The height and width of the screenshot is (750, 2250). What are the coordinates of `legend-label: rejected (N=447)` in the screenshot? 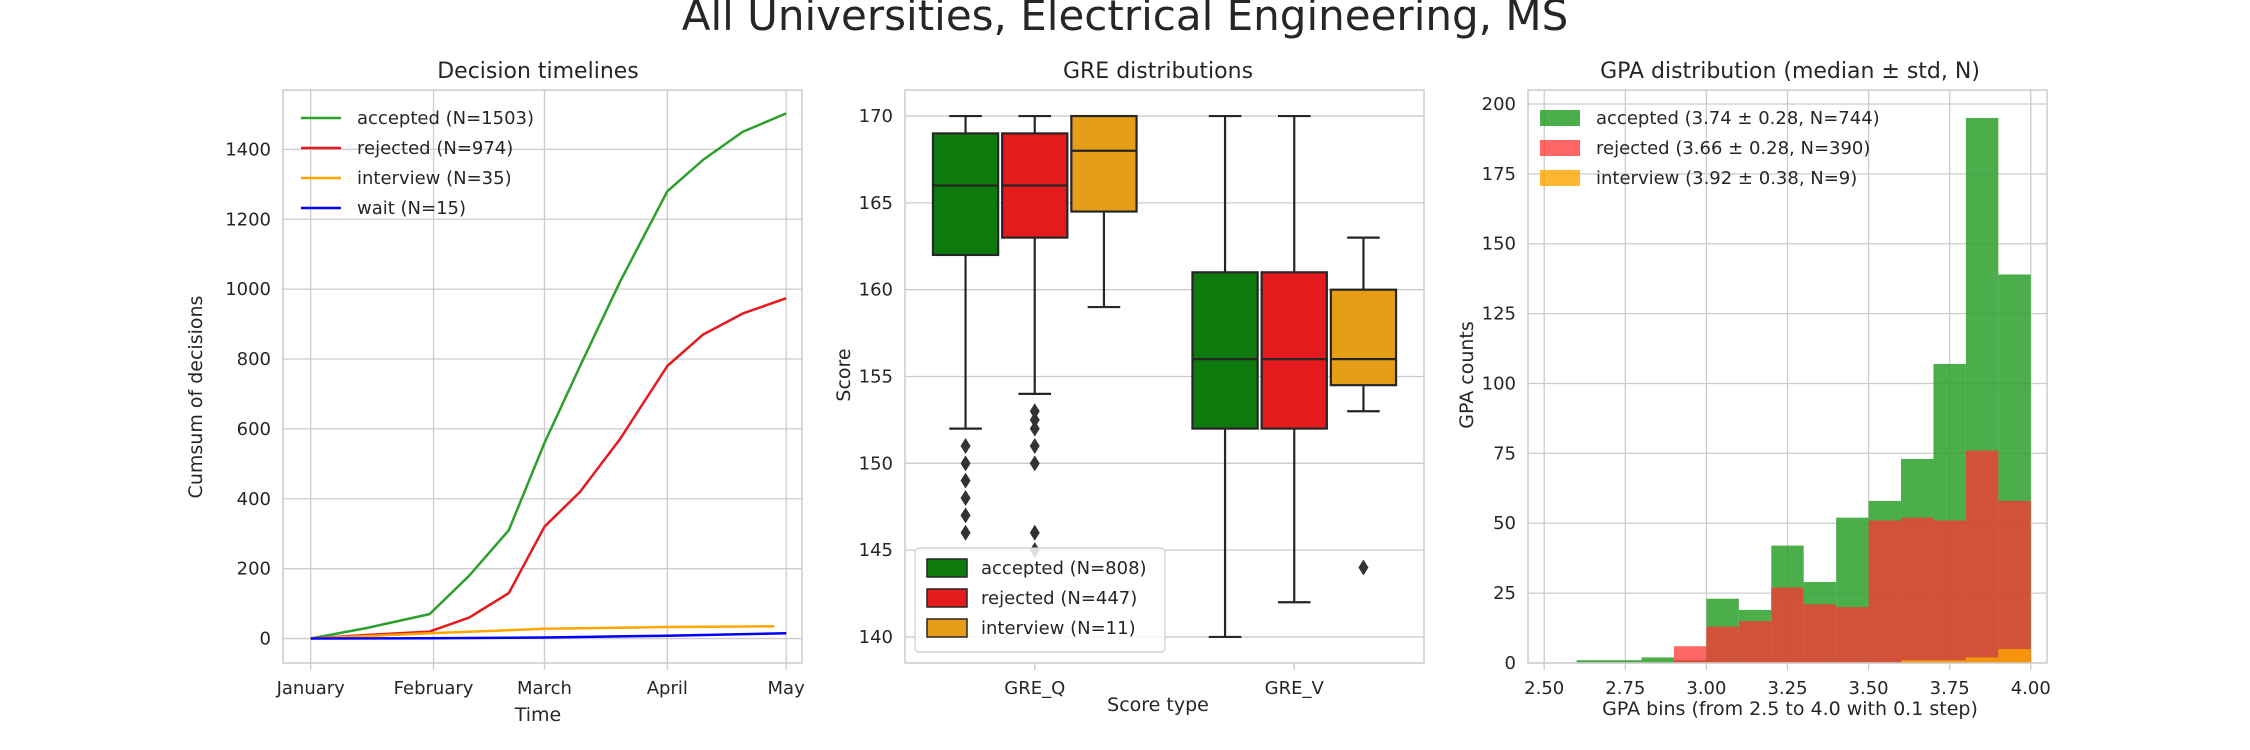 It's located at (1059, 598).